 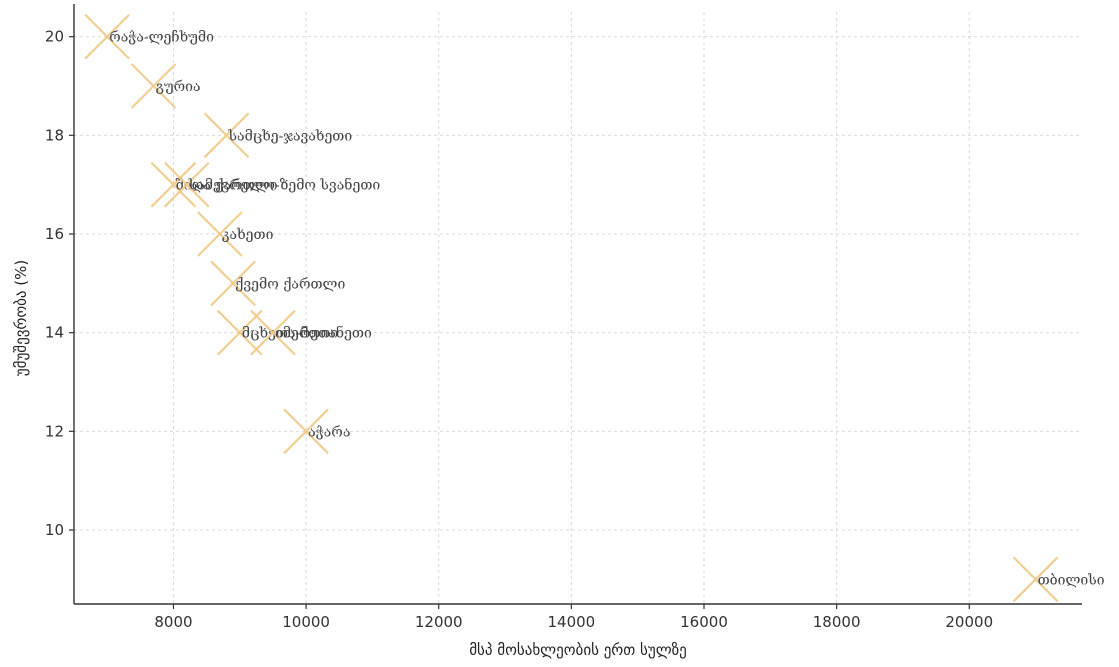 I want to click on data-point: შიდა ქართლი, so click(x=214, y=184).